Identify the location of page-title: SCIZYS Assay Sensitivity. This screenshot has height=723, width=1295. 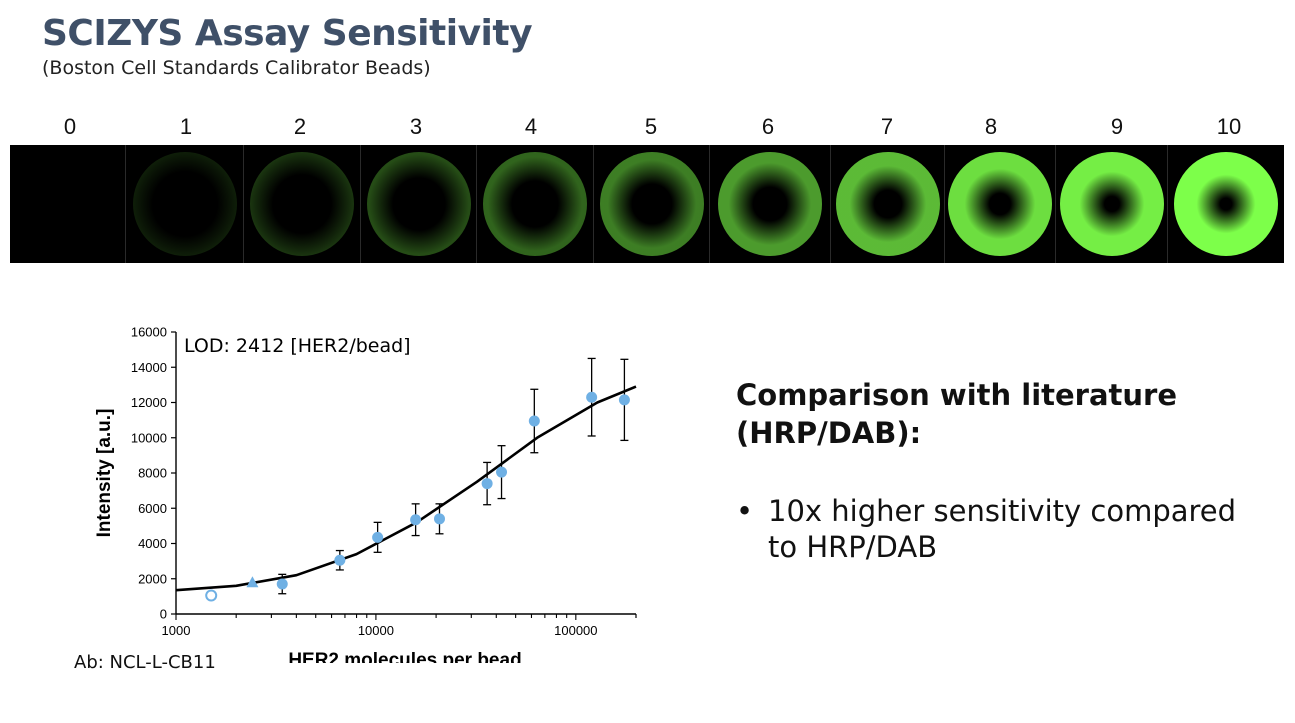
(287, 33).